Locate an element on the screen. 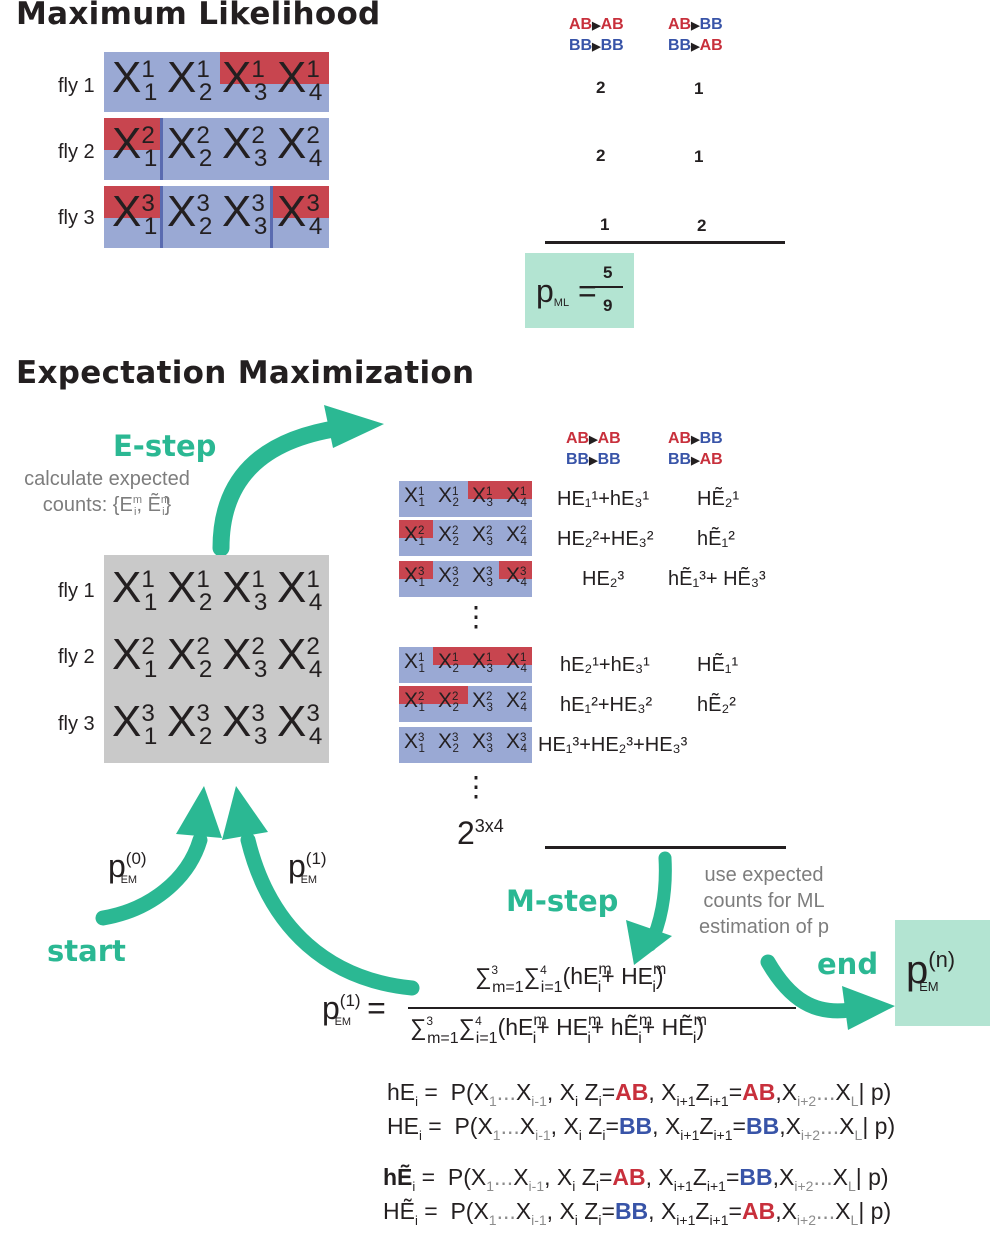 The height and width of the screenshot is (1235, 990). em-row5-blue-lower is located at coordinates (433, 713).